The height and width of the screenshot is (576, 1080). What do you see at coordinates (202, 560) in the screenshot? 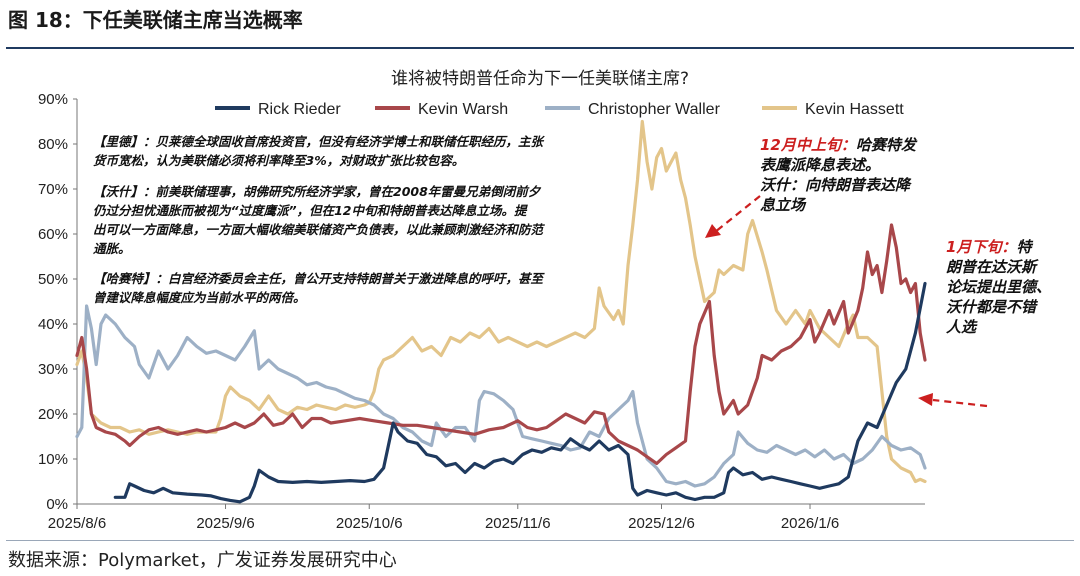
I see `figure-source: 数据来源：Polymarket，广发证券发展研究中心` at bounding box center [202, 560].